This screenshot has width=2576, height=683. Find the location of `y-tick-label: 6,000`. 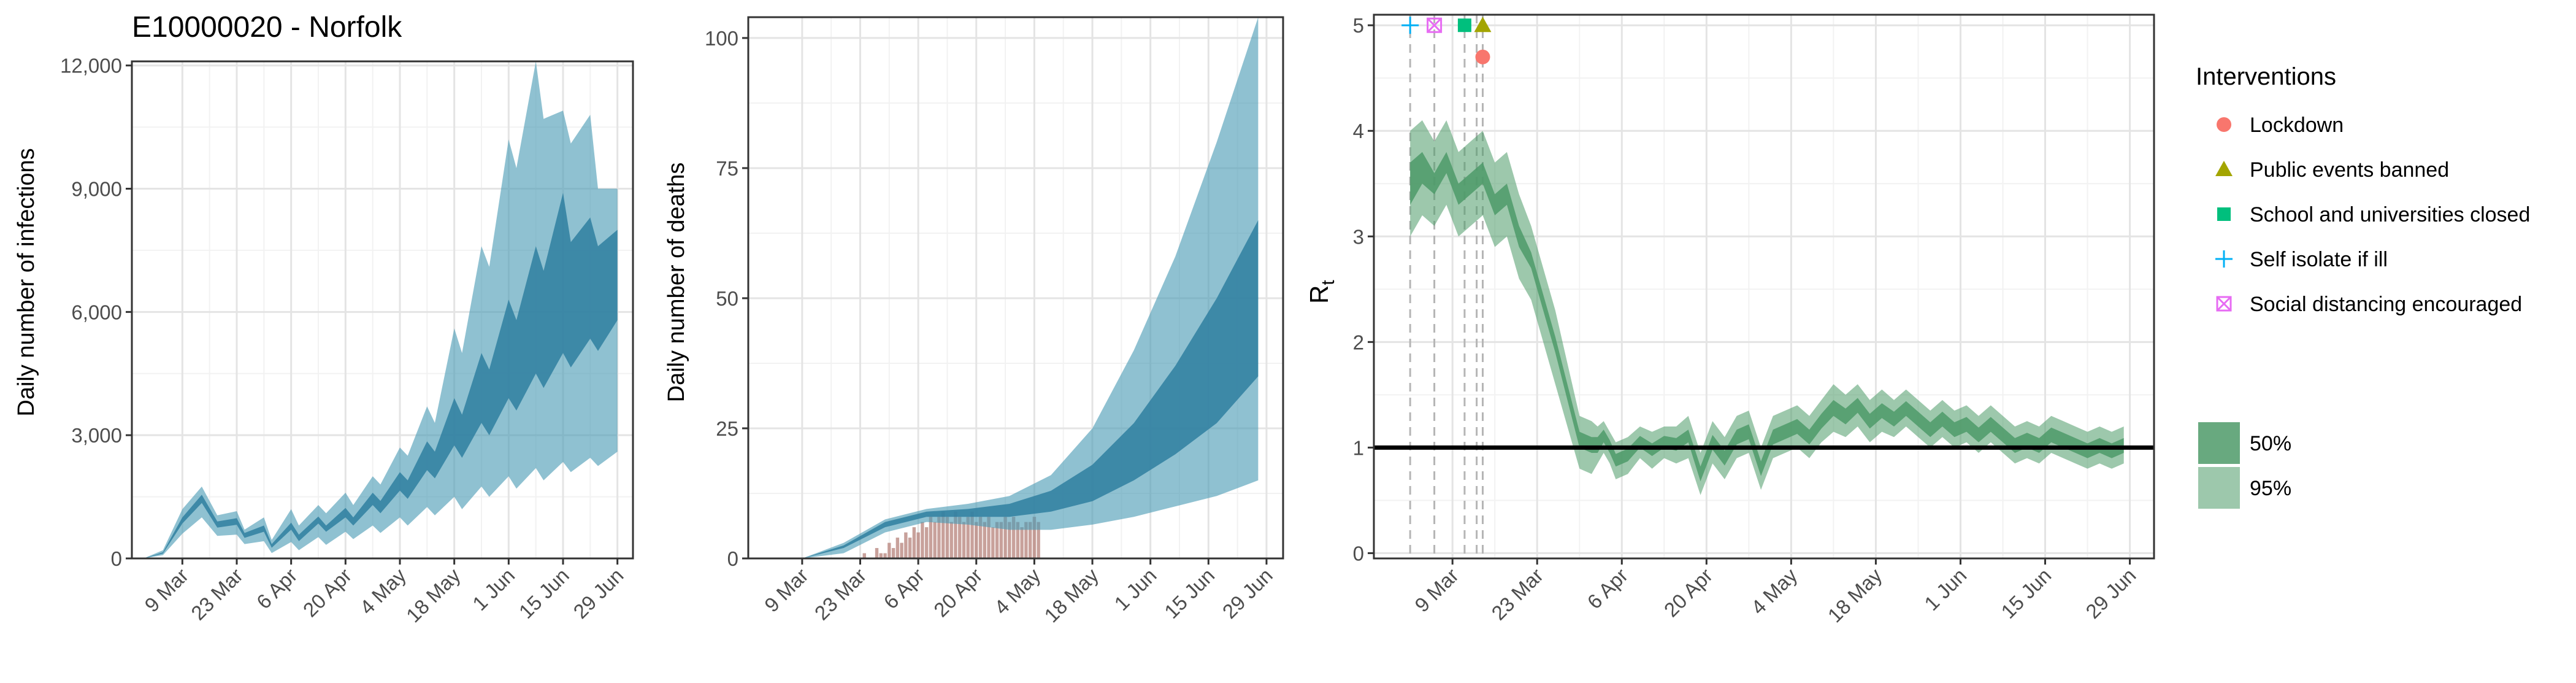

y-tick-label: 6,000 is located at coordinates (96, 312).